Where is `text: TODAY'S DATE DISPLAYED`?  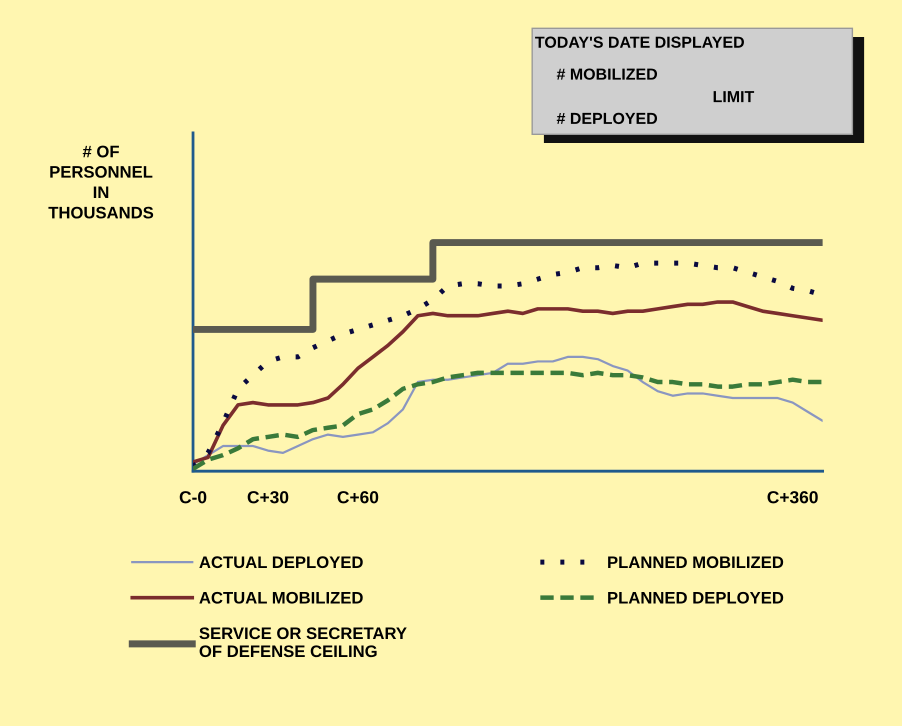 text: TODAY'S DATE DISPLAYED is located at coordinates (639, 42).